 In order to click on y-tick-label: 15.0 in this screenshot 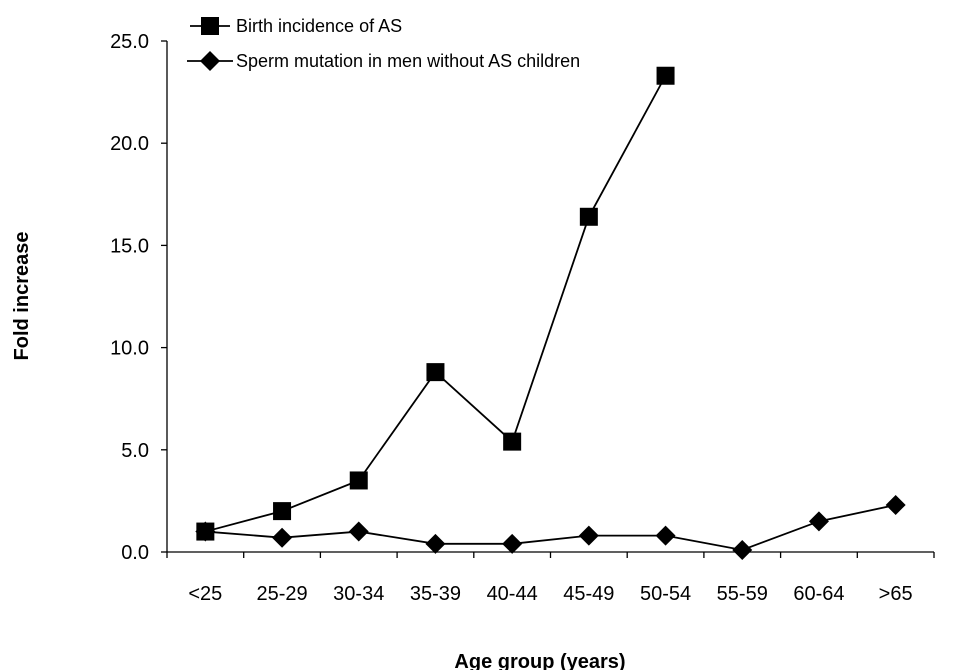, I will do `click(129, 246)`.